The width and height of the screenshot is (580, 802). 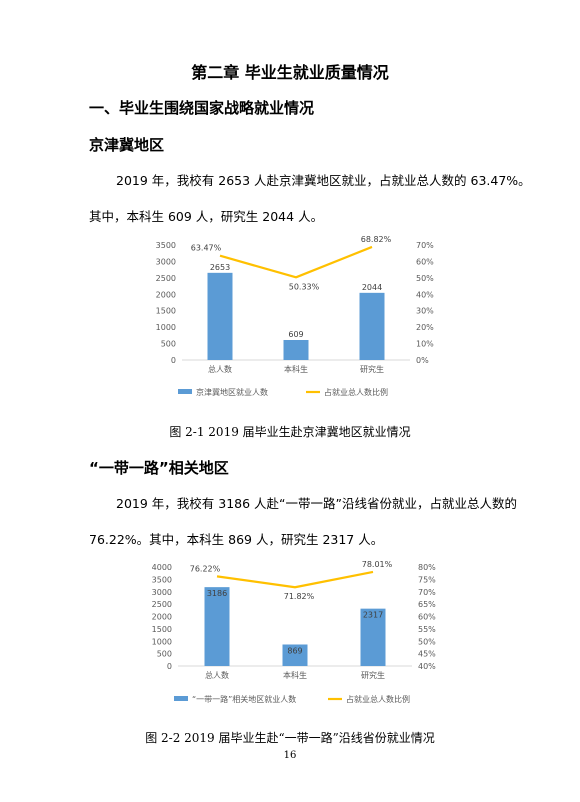 What do you see at coordinates (316, 503) in the screenshot?
I see `paragraph-belt-road-line1: 2019 年，我校有 3186 人赴“一带一路”沿线省份就业，占就业总人数的` at bounding box center [316, 503].